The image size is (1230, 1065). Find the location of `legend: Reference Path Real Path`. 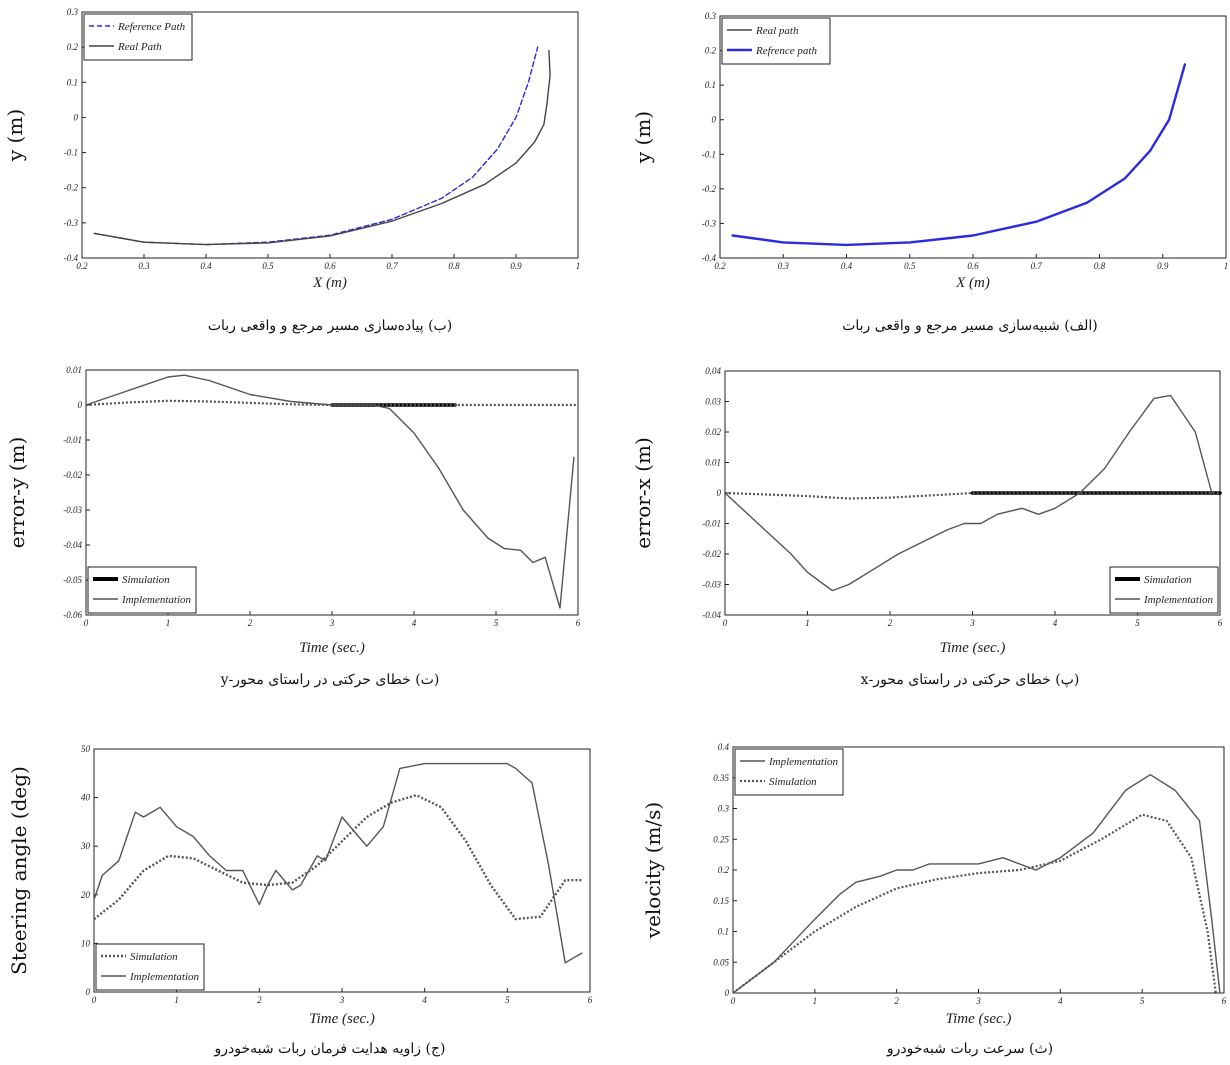

legend: Reference Path Real Path is located at coordinates (138, 37).